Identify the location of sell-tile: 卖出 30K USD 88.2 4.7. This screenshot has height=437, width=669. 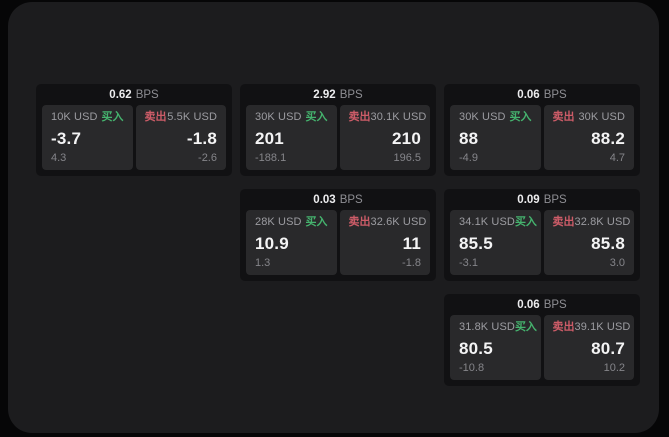
(588, 137).